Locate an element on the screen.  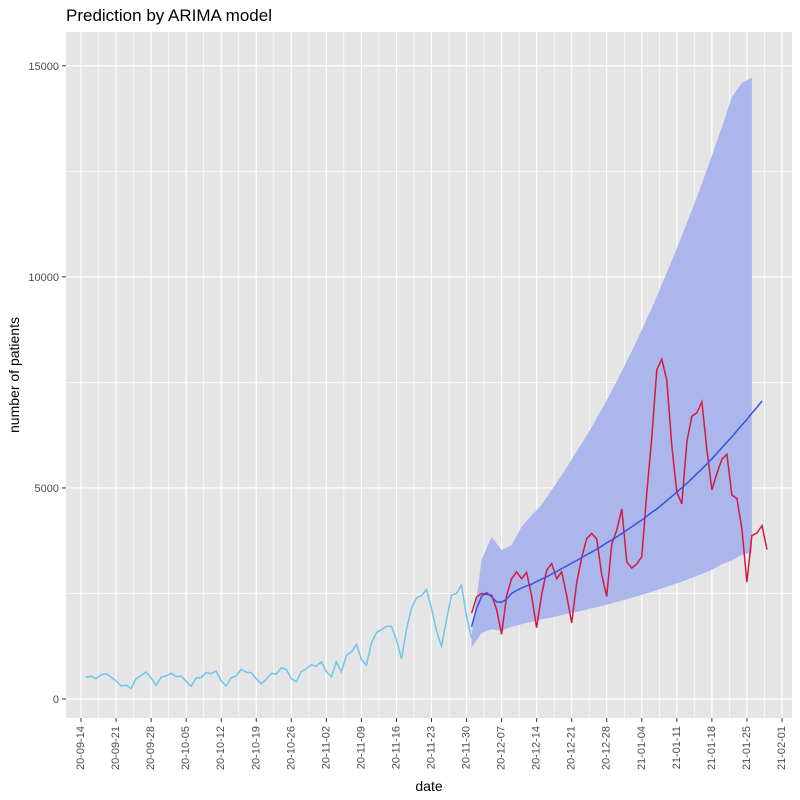
x-tick-label: 20-10-05 is located at coordinates (186, 748).